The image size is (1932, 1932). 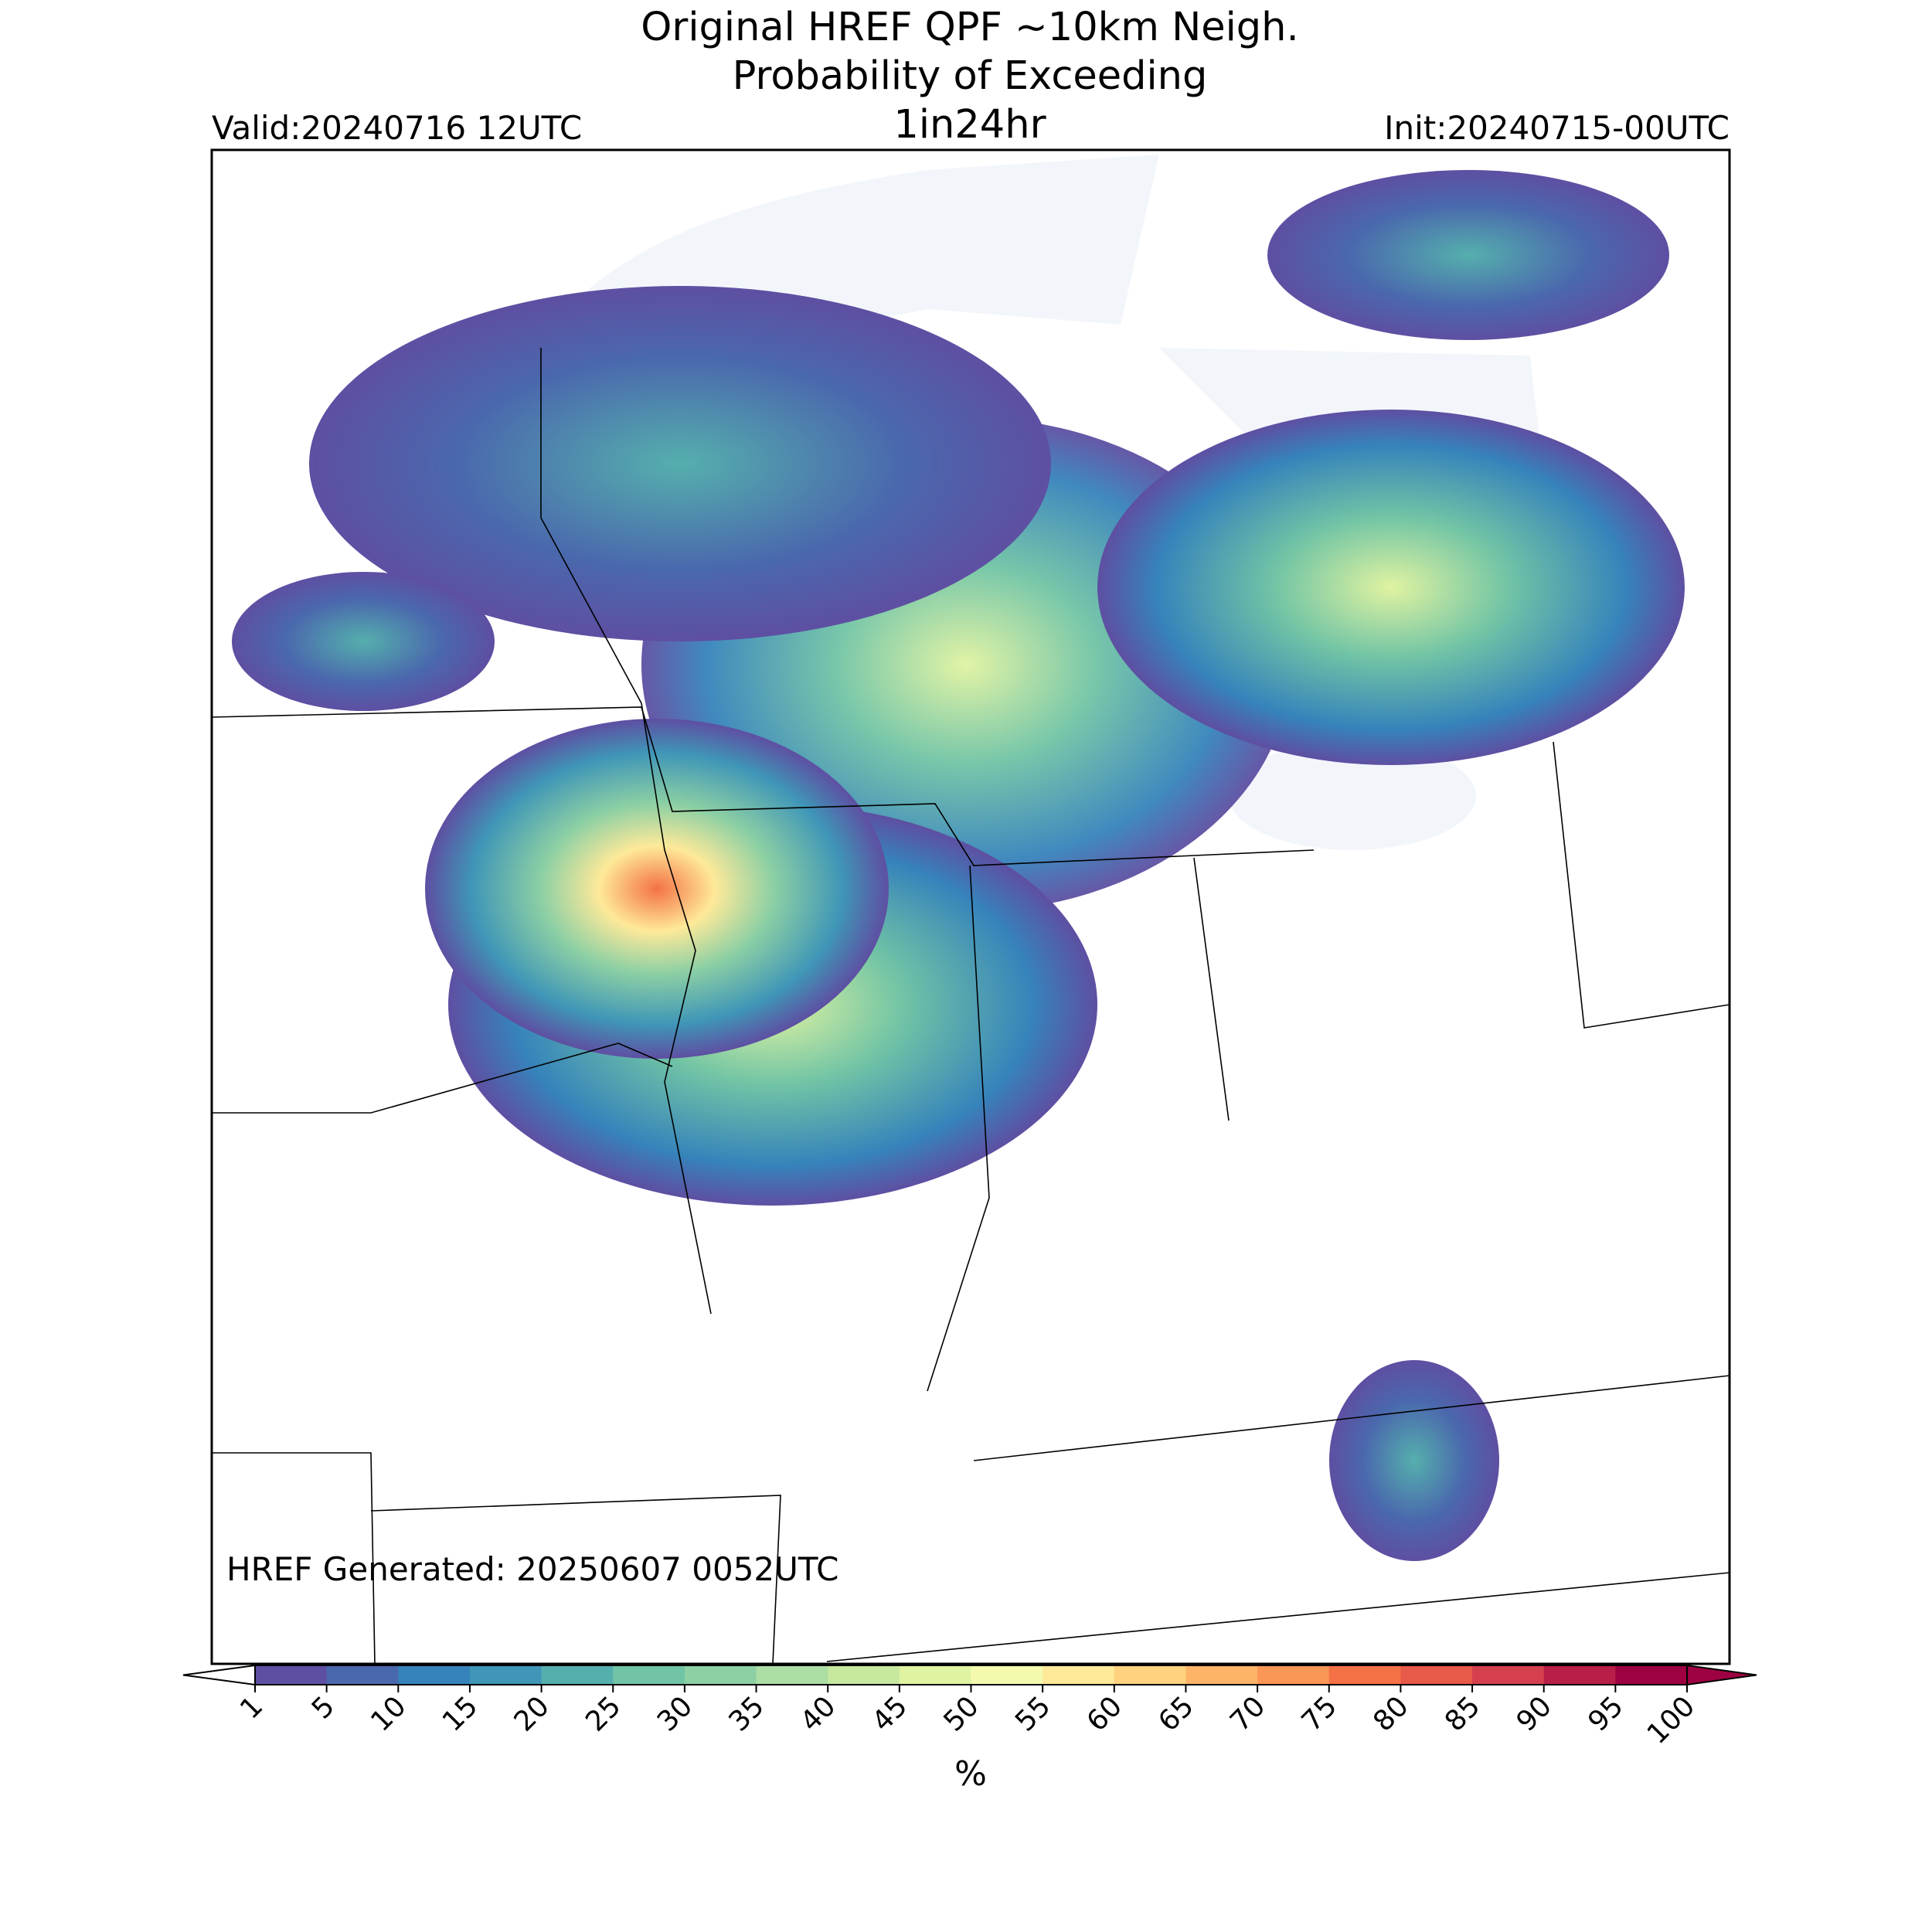 I want to click on colorbar-extension-high, so click(x=1722, y=1675).